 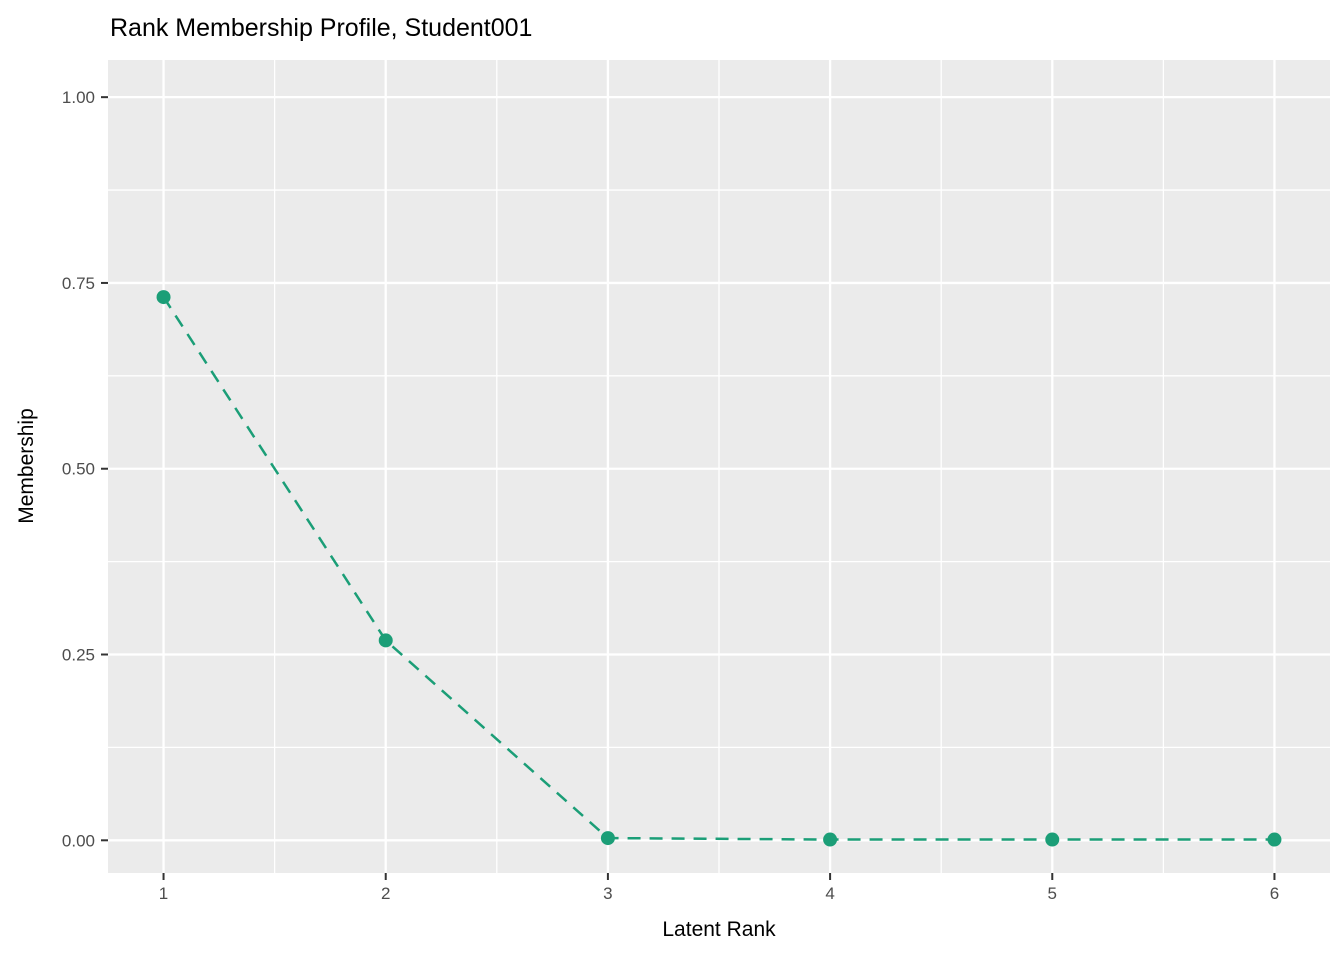 I want to click on x-tick-label: 1, so click(x=163, y=893).